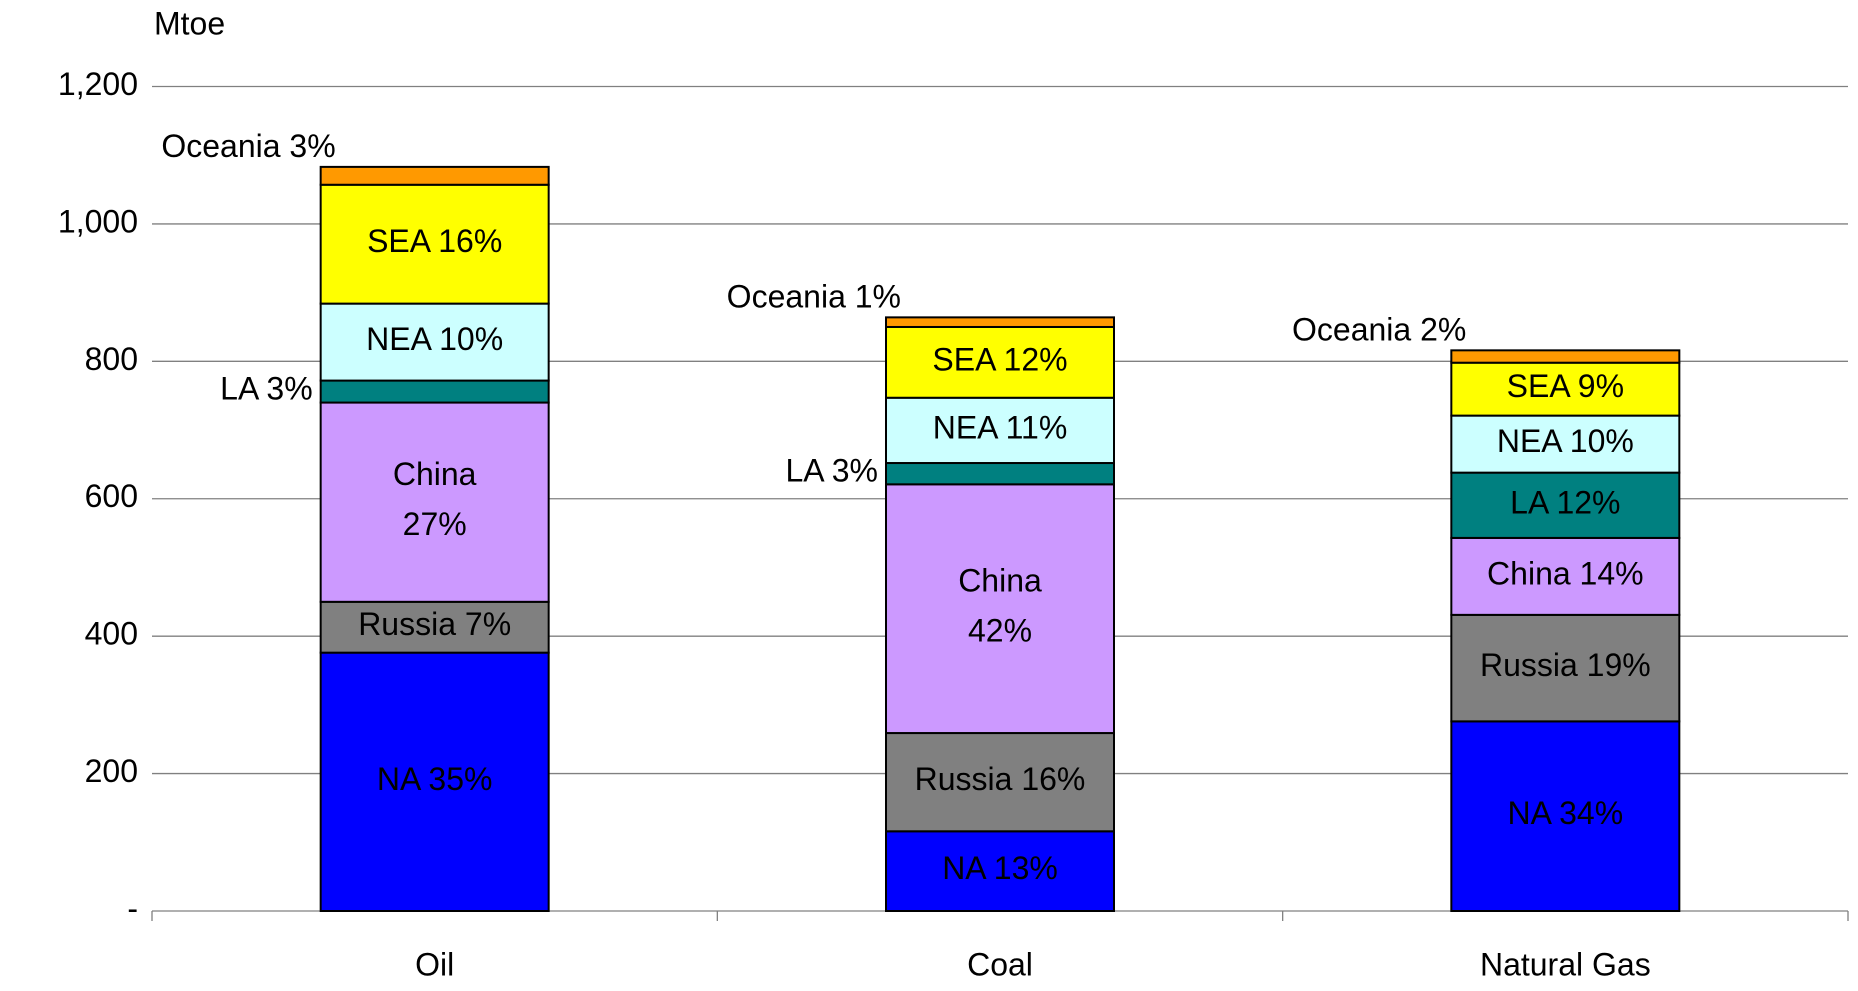 This screenshot has height=991, width=1858. Describe the element at coordinates (111, 359) in the screenshot. I see `y-tick-label: 800` at that location.